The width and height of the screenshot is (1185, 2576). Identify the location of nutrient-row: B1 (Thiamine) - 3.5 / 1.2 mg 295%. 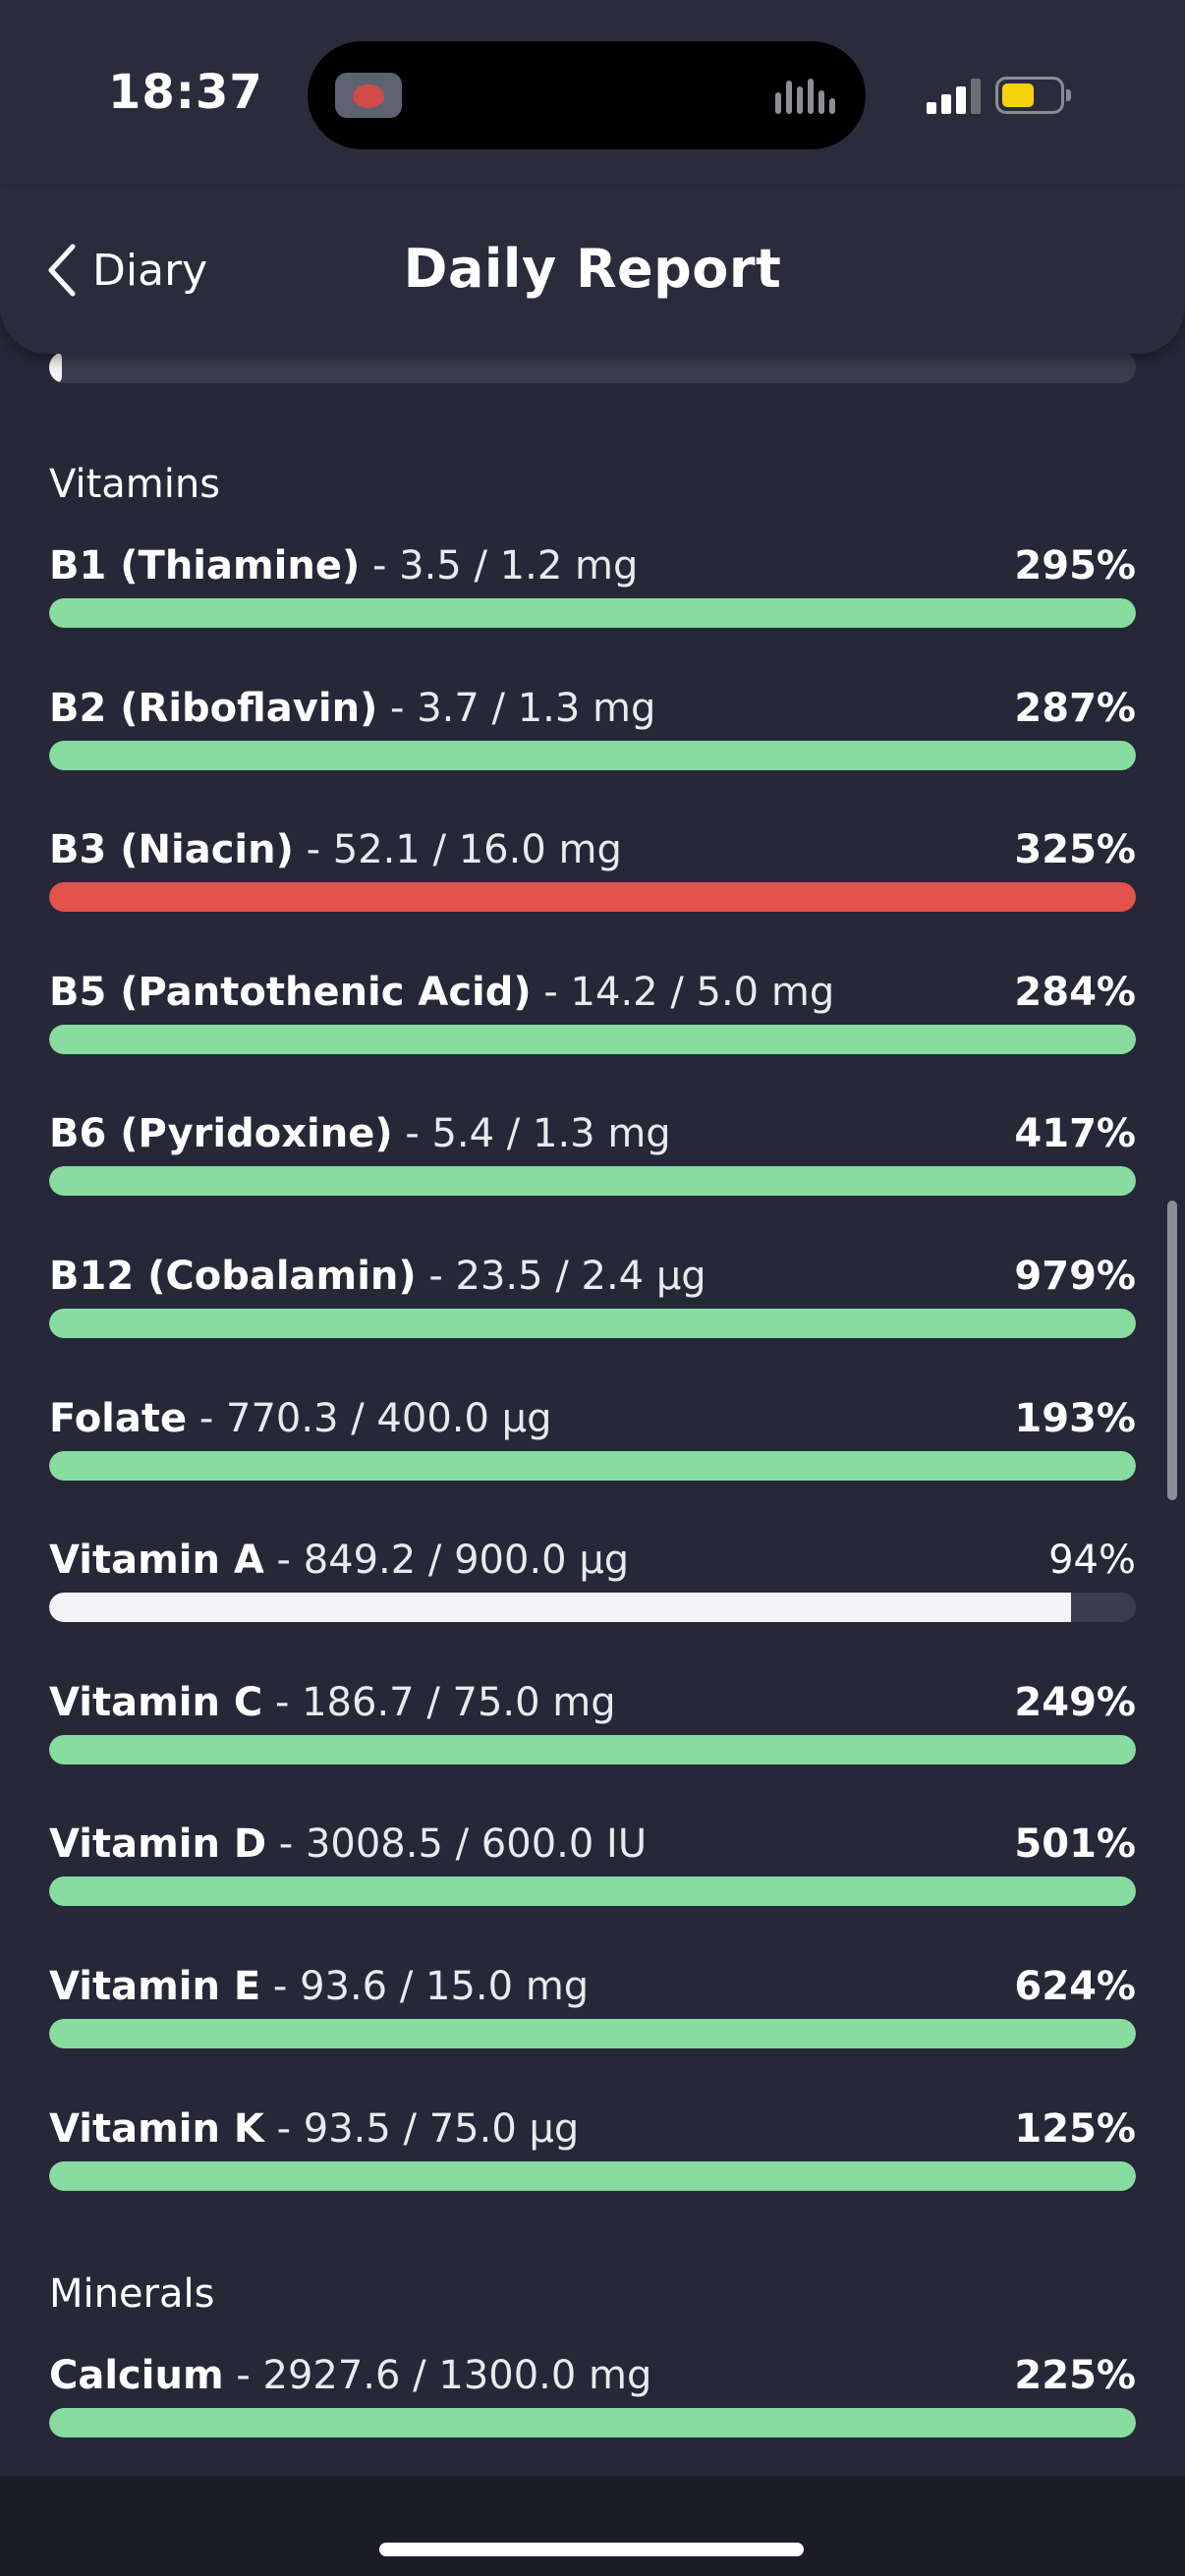
(592, 592).